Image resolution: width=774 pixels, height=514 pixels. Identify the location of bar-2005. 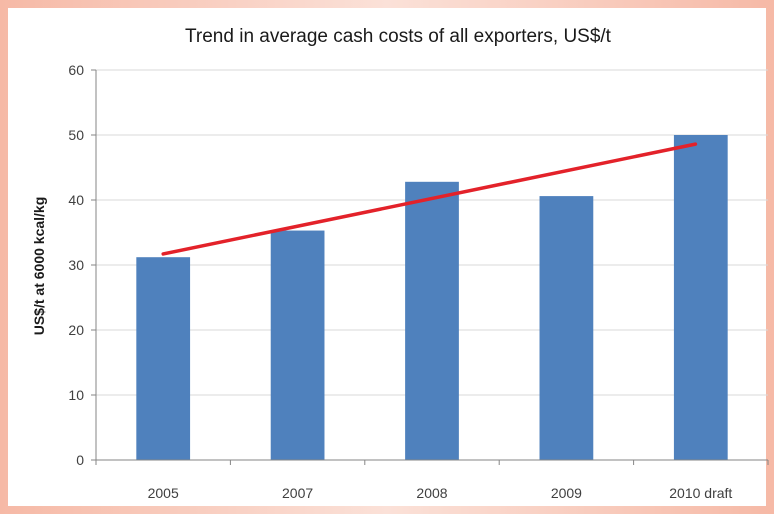
(163, 358).